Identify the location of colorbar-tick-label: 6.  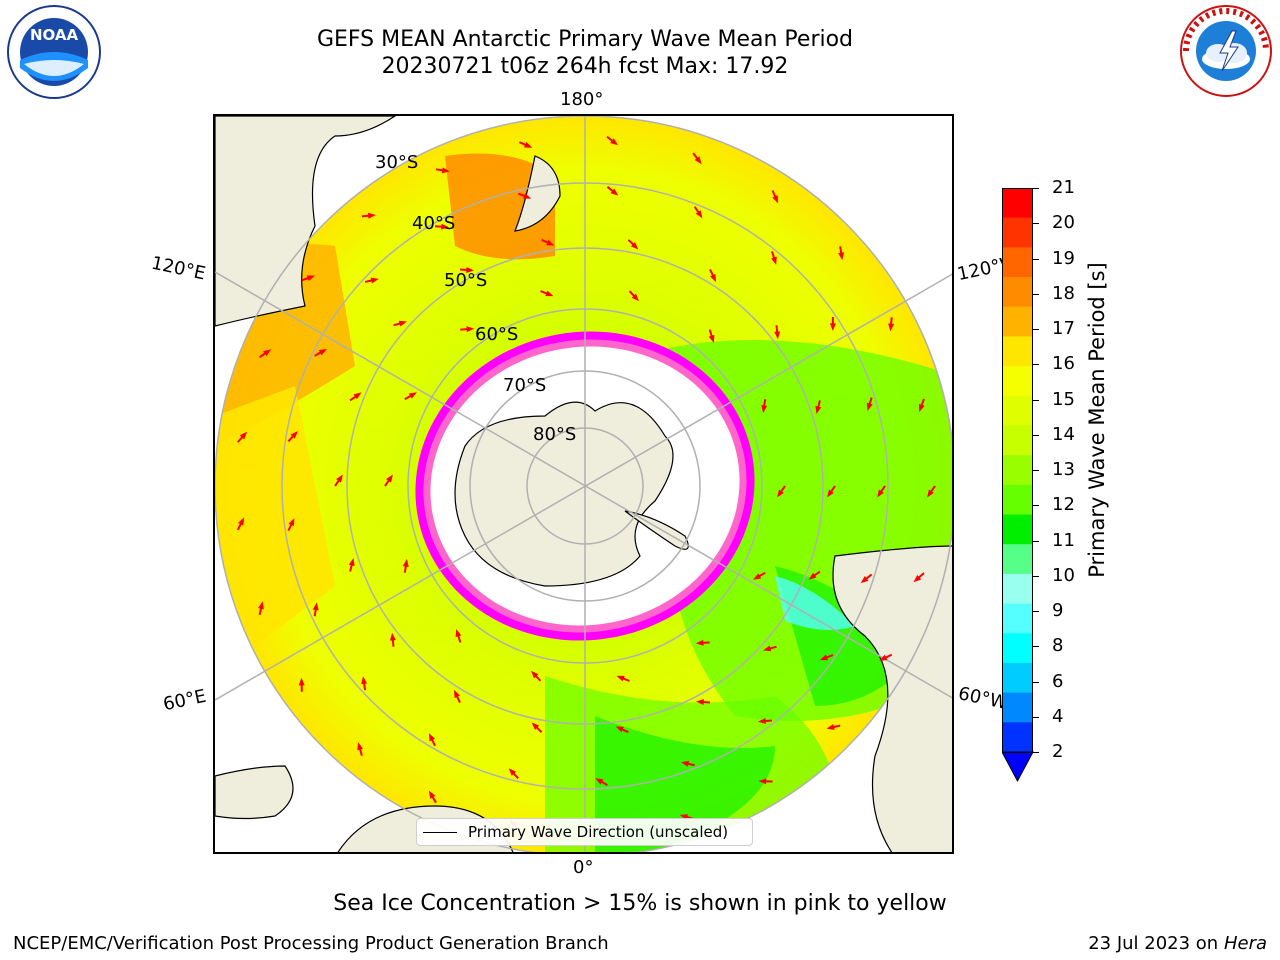
(1058, 681).